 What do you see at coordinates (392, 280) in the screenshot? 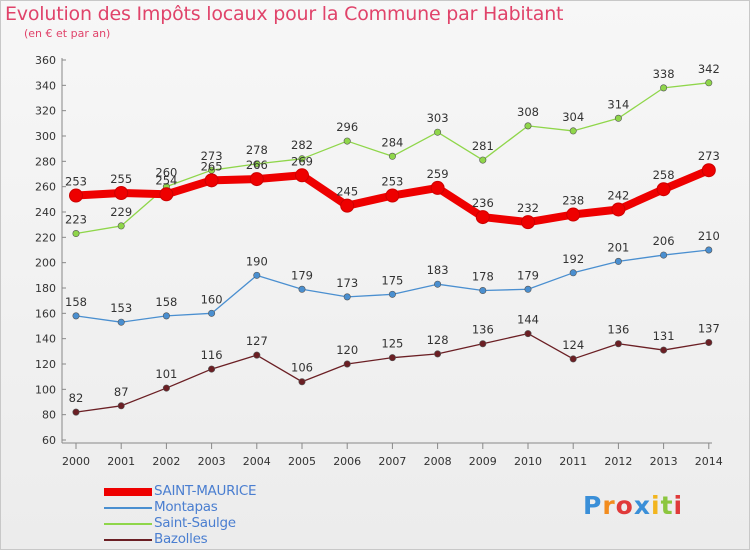
I see `data-label-montapas: 175` at bounding box center [392, 280].